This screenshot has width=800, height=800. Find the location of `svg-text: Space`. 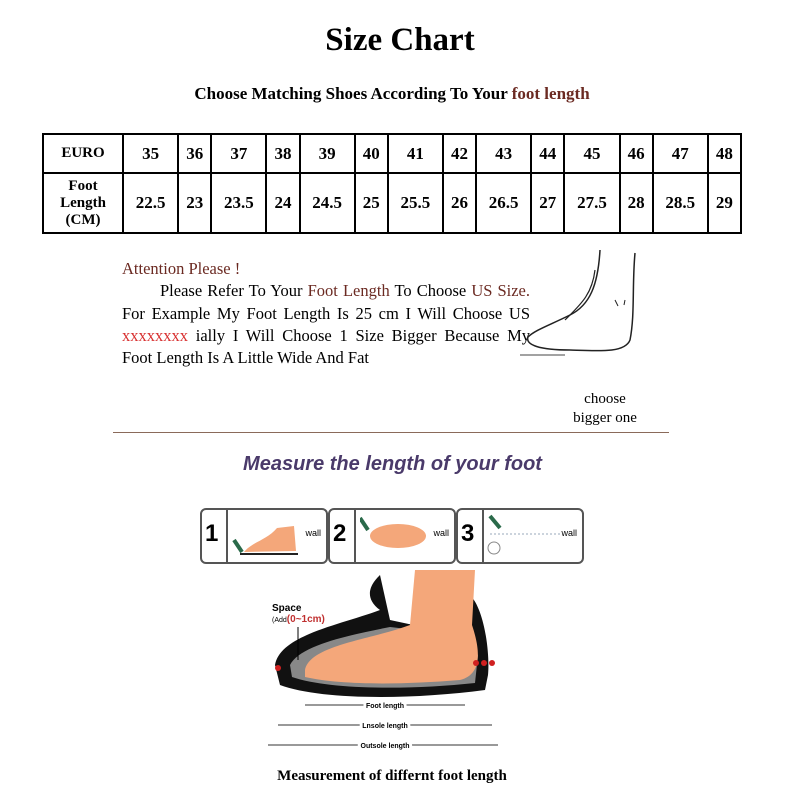

svg-text: Space is located at coordinates (287, 608).